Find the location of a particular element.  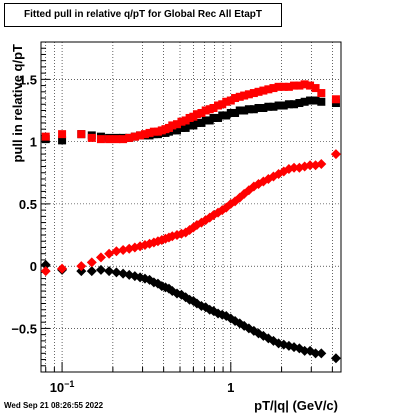

x-tick-label: 10−1 is located at coordinates (62, 387).